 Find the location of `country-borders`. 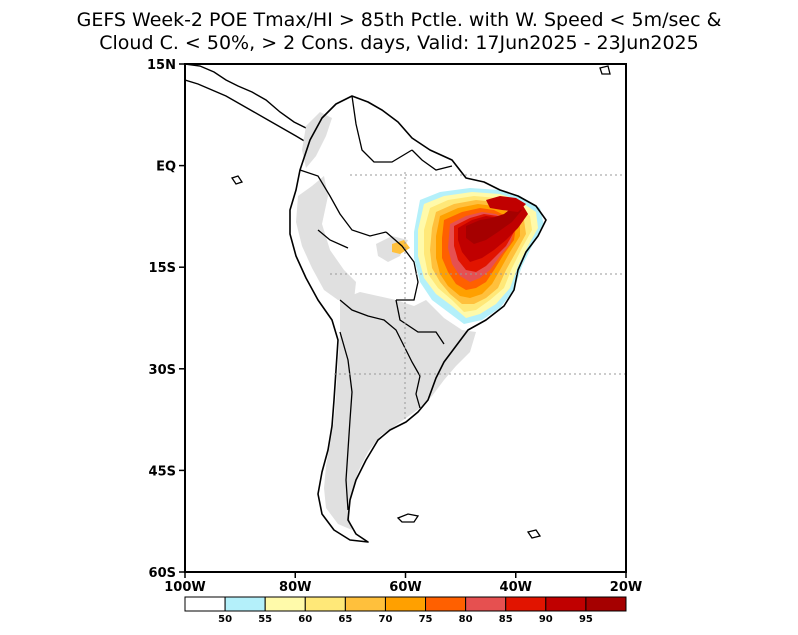

country-borders is located at coordinates (376, 303).